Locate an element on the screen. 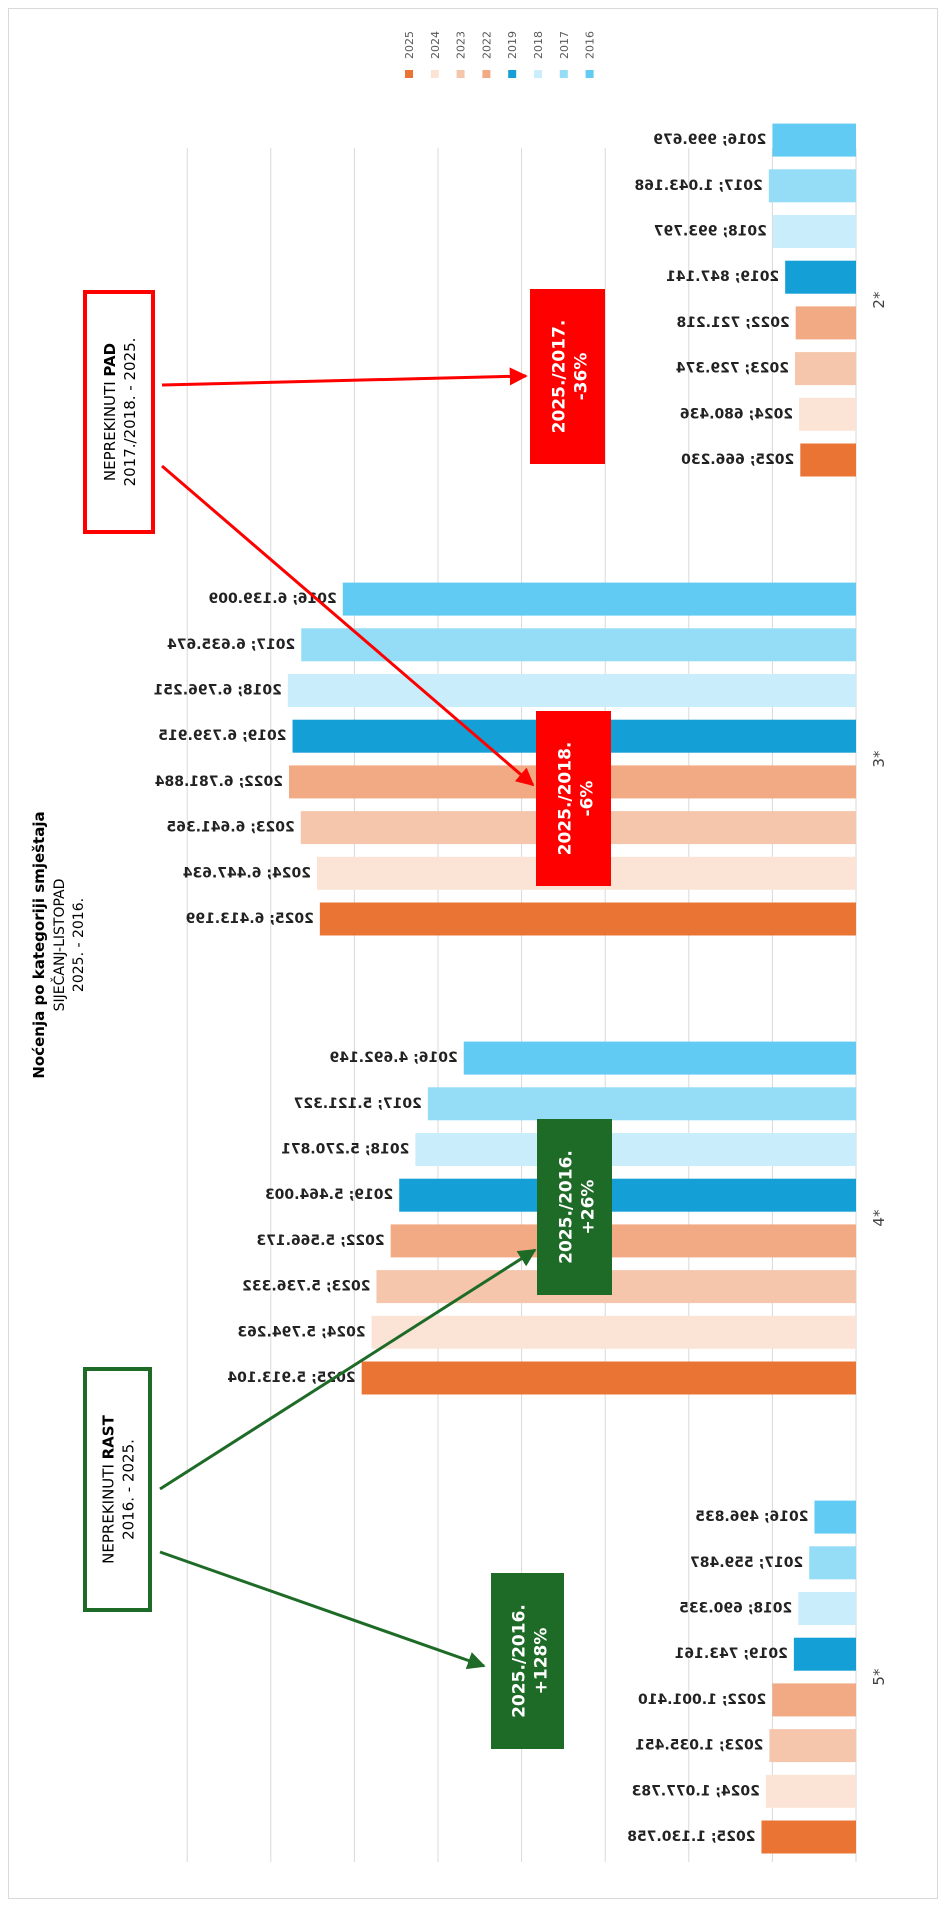 Image resolution: width=946 pixels, height=1907 pixels. annotation-ratio: 2025./2018. is located at coordinates (566, 799).